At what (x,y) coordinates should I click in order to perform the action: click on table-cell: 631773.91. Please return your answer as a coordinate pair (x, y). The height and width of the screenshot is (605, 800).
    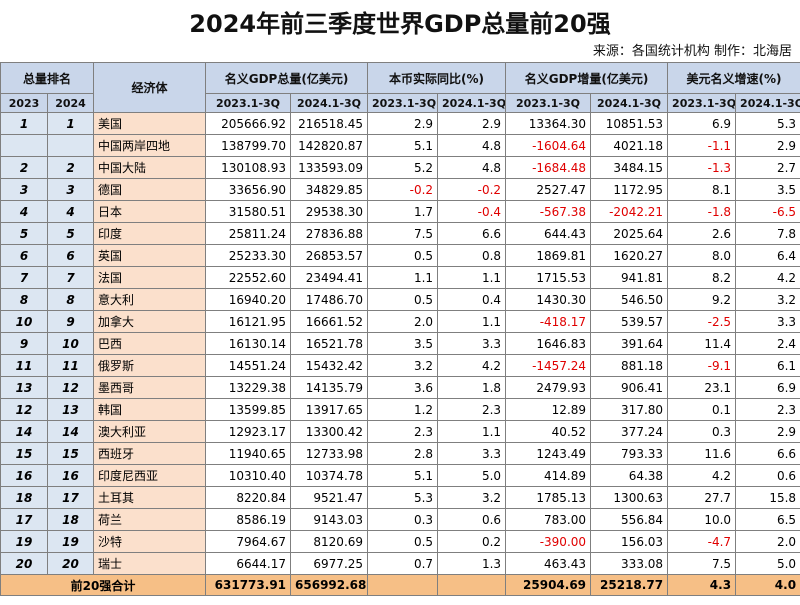
    Looking at the image, I should click on (248, 585).